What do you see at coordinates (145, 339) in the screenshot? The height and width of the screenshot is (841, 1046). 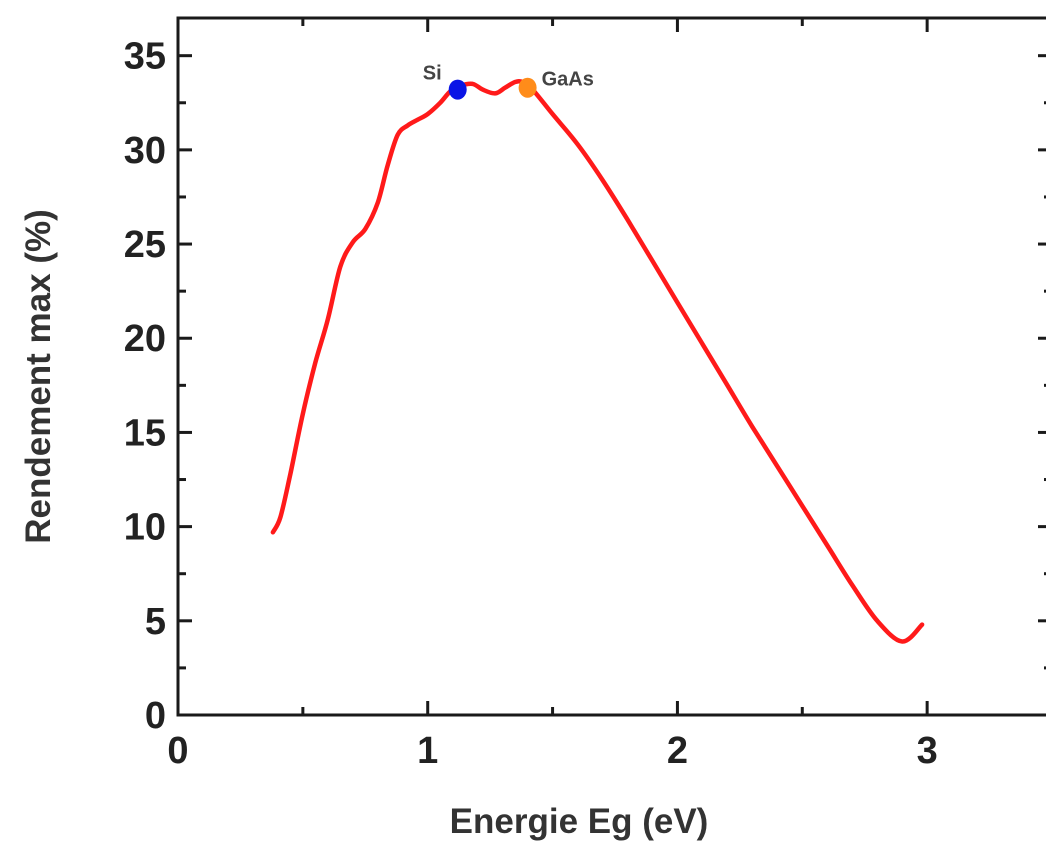 I see `y-tick-label: 20` at bounding box center [145, 339].